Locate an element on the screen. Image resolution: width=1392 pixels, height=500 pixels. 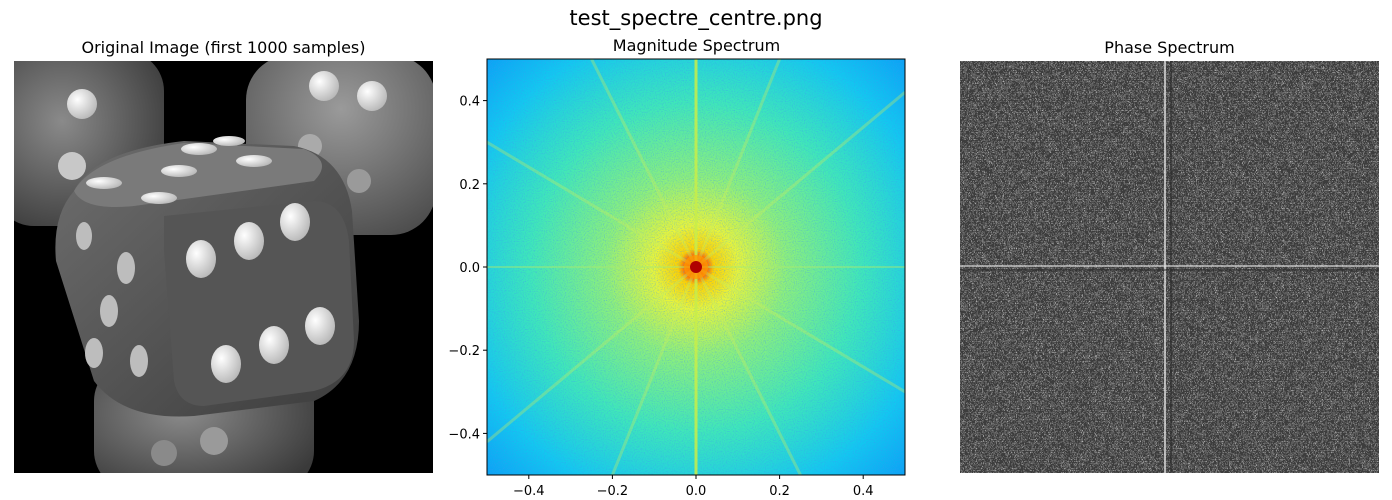
magnitude-spectrum-title: Magnitude Spectrum is located at coordinates (696, 45).